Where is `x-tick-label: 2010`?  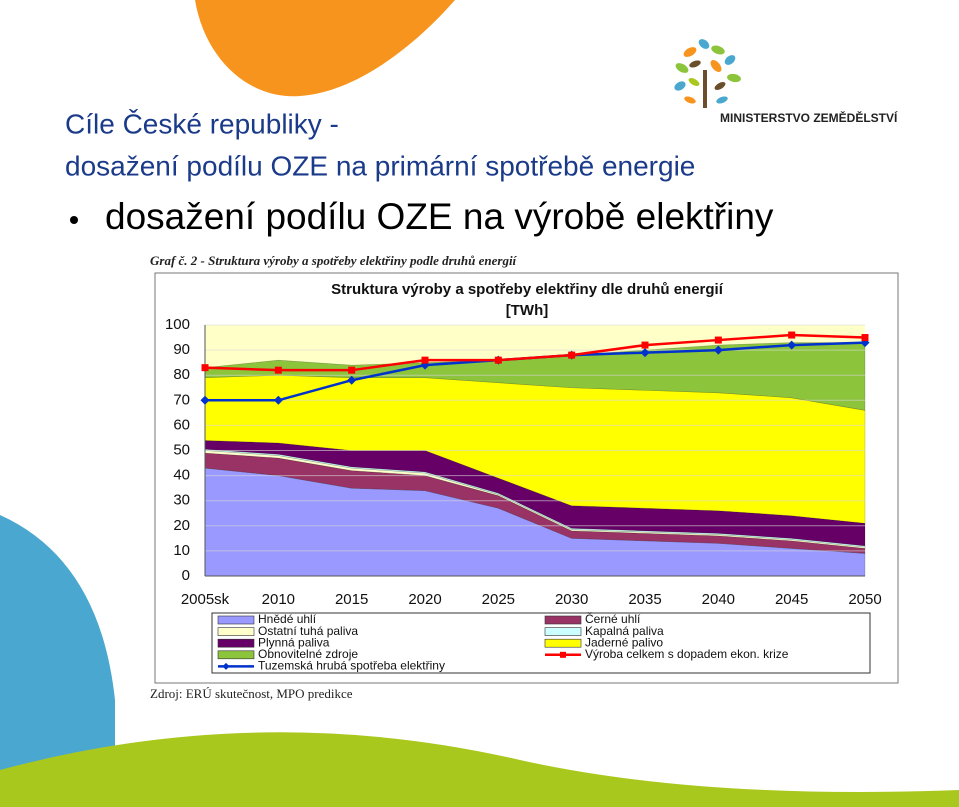
x-tick-label: 2010 is located at coordinates (278, 599).